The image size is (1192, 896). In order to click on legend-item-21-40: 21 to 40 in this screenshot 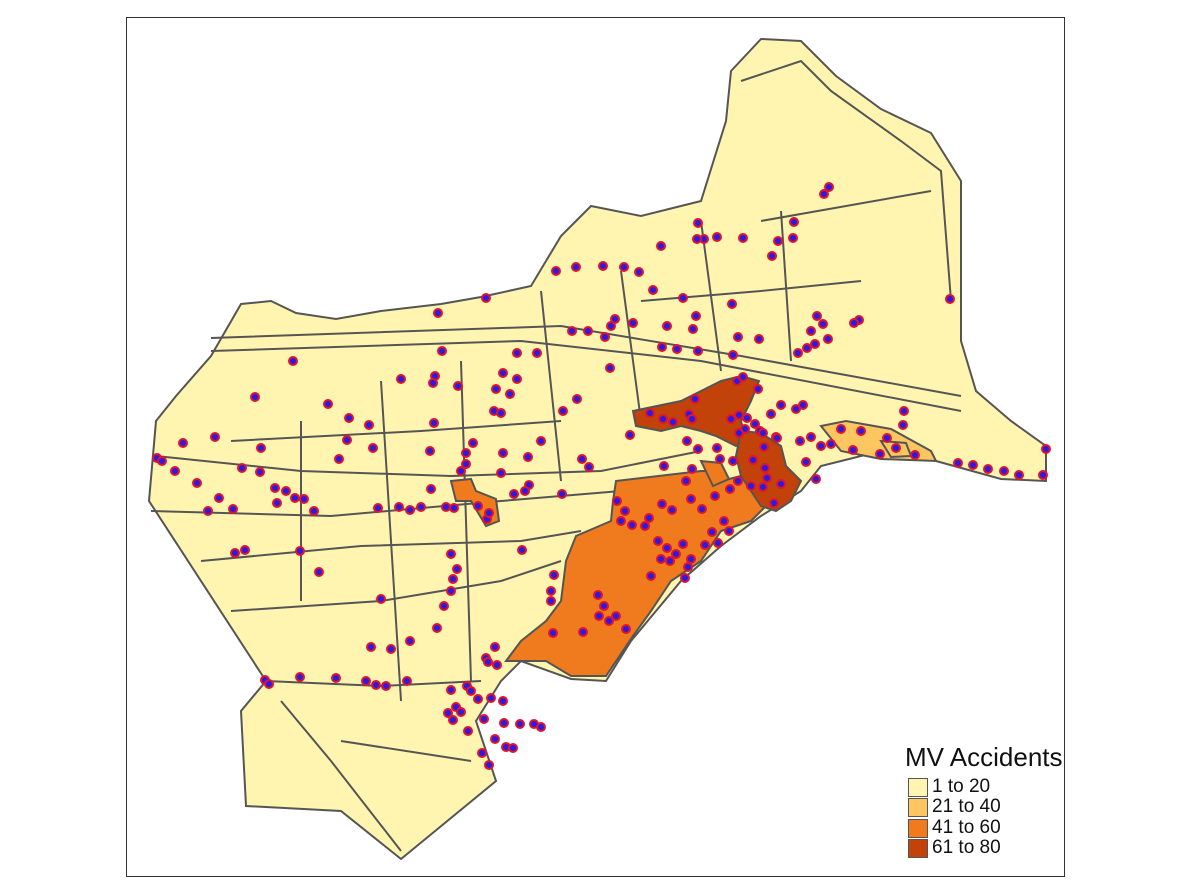, I will do `click(954, 807)`.